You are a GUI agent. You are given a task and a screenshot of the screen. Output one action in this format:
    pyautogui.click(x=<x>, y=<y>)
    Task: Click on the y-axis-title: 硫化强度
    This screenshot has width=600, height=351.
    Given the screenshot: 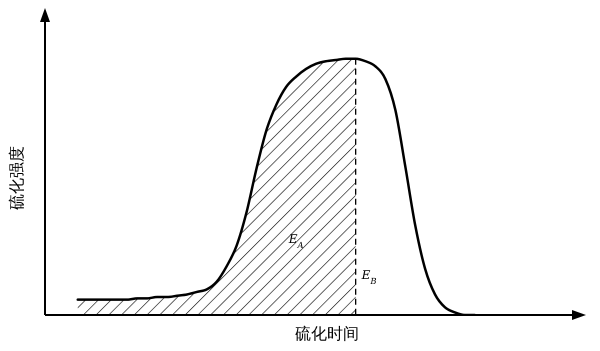 What is the action you would take?
    pyautogui.click(x=16, y=178)
    